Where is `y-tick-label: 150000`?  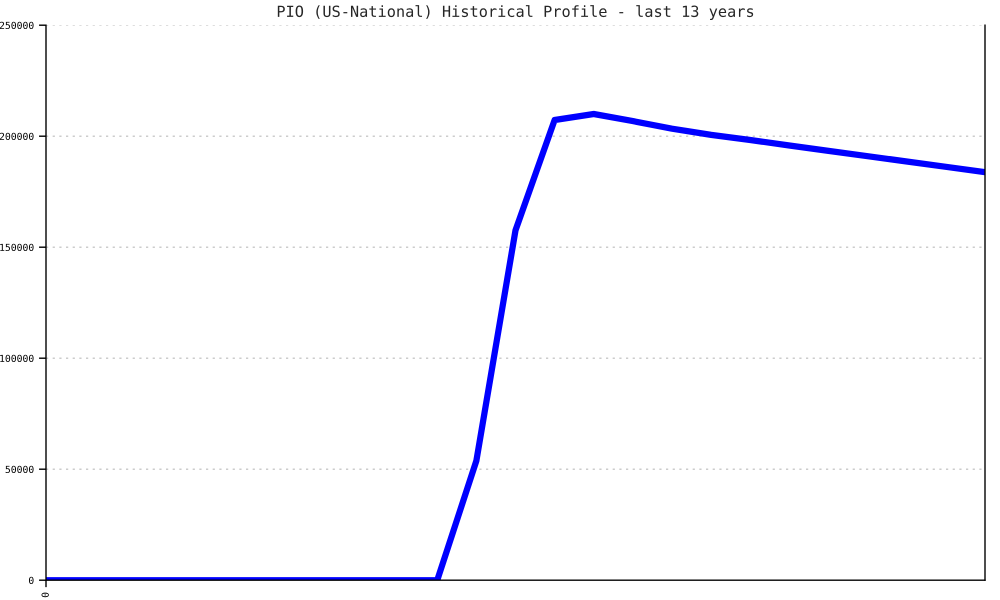
y-tick-label: 150000 is located at coordinates (17, 248).